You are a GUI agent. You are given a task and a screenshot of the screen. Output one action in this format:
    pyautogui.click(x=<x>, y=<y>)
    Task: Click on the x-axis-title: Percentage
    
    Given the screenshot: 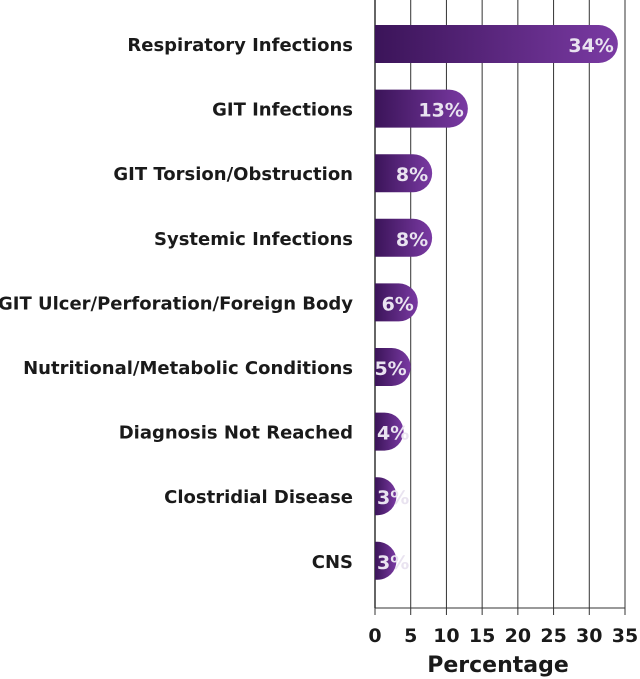 What is the action you would take?
    pyautogui.click(x=498, y=665)
    